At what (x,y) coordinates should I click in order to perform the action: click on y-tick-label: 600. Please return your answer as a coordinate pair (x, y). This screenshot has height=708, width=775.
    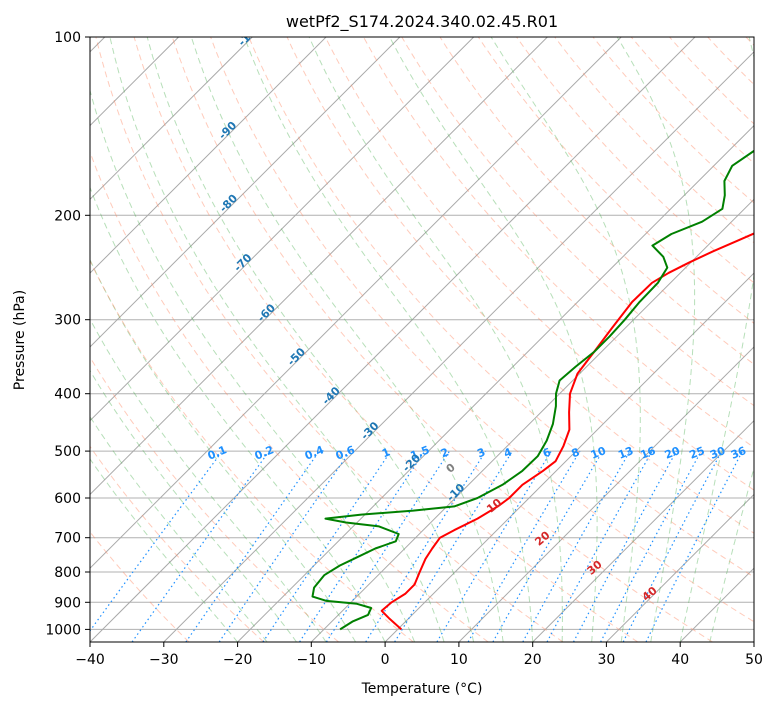
    Looking at the image, I should click on (67, 499).